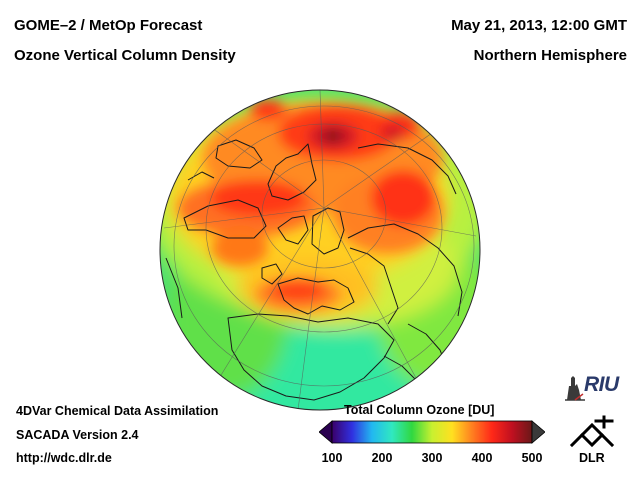 The width and height of the screenshot is (640, 480). What do you see at coordinates (592, 431) in the screenshot?
I see `dlr-logo-icon` at bounding box center [592, 431].